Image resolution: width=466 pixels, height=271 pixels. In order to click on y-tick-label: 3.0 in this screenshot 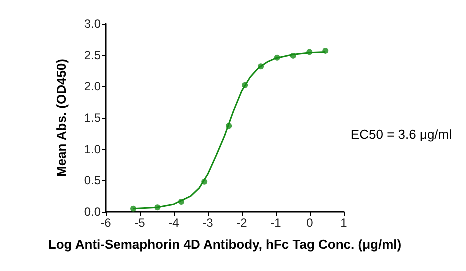, I will do `click(93, 24)`.